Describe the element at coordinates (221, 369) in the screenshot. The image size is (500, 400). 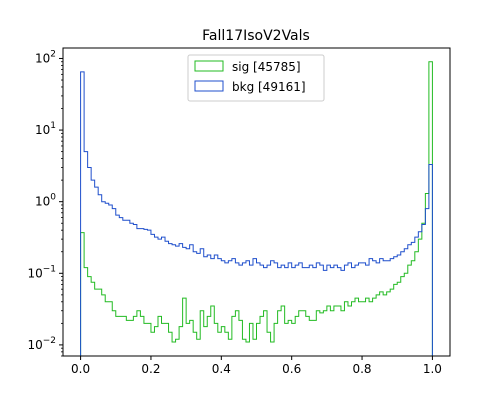
I see `x-tick-label: 0.4` at that location.